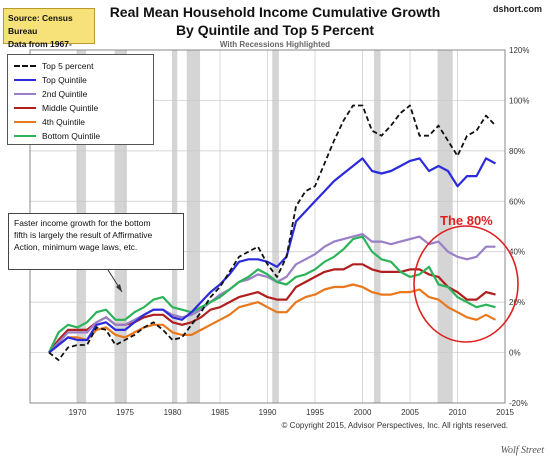 Image resolution: width=550 pixels, height=461 pixels. What do you see at coordinates (64, 79) in the screenshot?
I see `legend-label-top: Top Quintile` at bounding box center [64, 79].